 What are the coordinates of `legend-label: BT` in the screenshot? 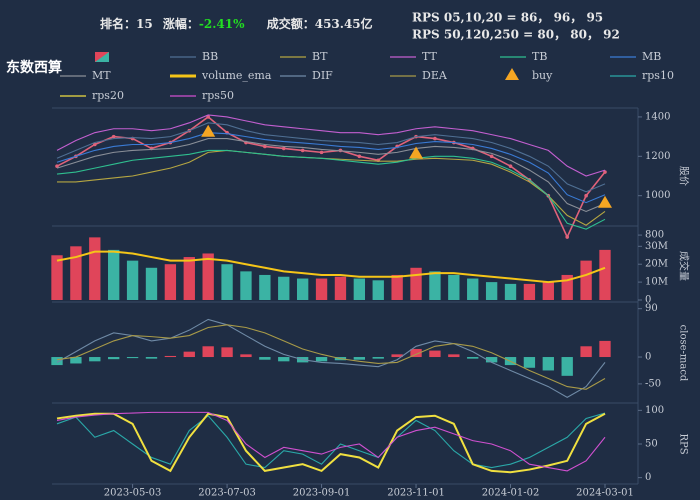 It's located at (320, 56).